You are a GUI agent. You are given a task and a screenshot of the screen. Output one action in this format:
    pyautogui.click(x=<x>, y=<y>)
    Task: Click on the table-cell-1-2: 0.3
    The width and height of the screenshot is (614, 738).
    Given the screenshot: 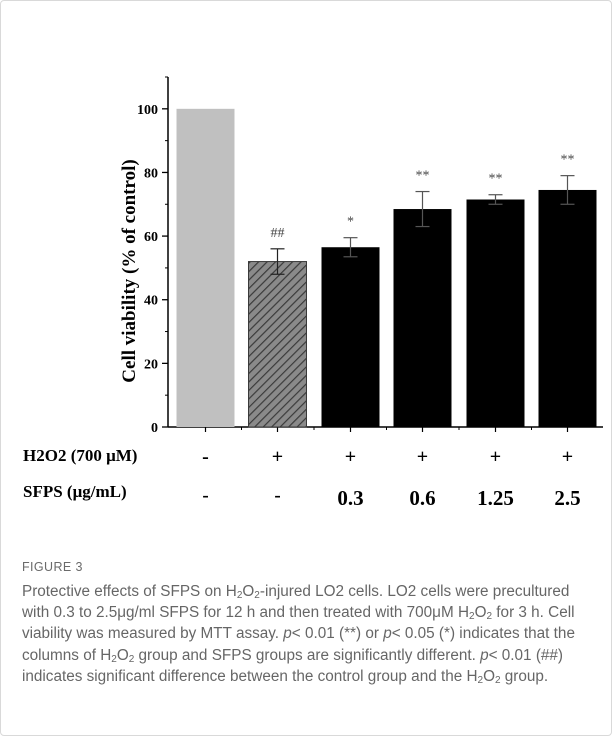 What is the action you would take?
    pyautogui.click(x=350, y=498)
    